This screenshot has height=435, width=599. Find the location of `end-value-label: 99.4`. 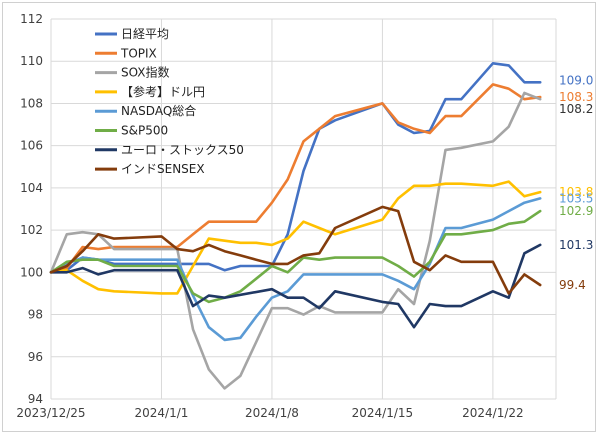

end-value-label: 99.4 is located at coordinates (572, 285).